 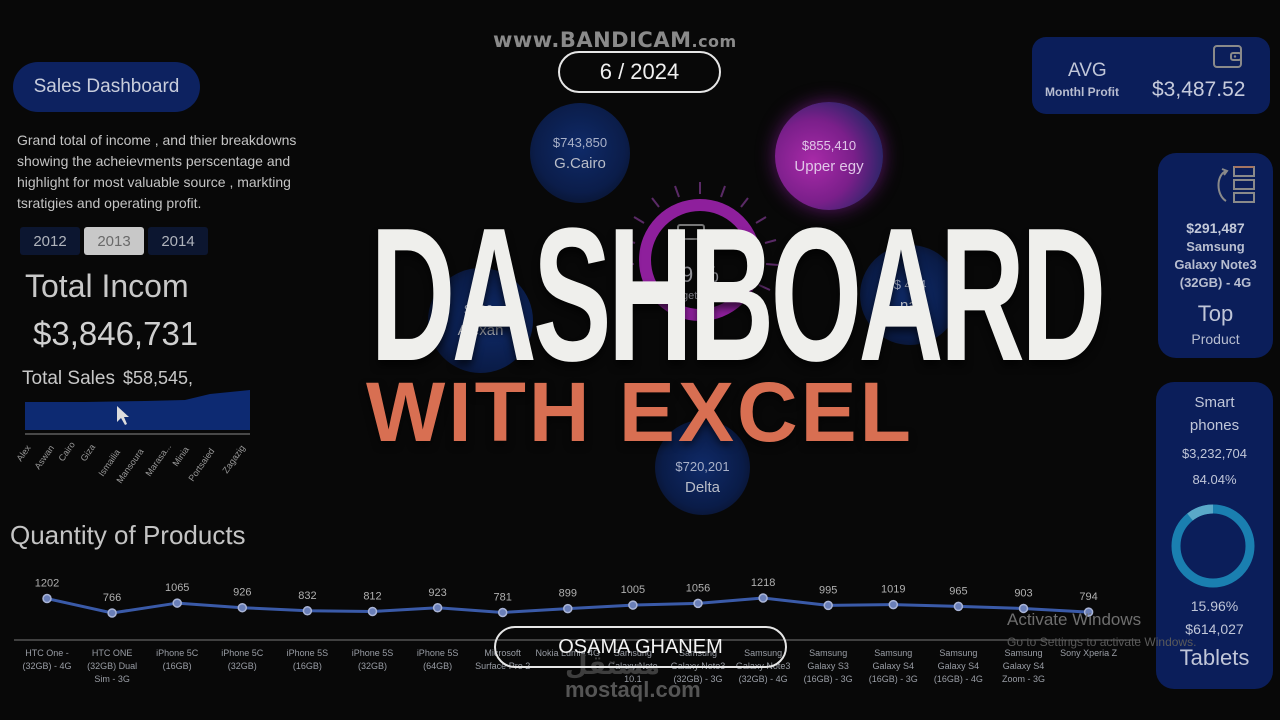 I want to click on smartphones-title-1: Smart, so click(x=1214, y=402).